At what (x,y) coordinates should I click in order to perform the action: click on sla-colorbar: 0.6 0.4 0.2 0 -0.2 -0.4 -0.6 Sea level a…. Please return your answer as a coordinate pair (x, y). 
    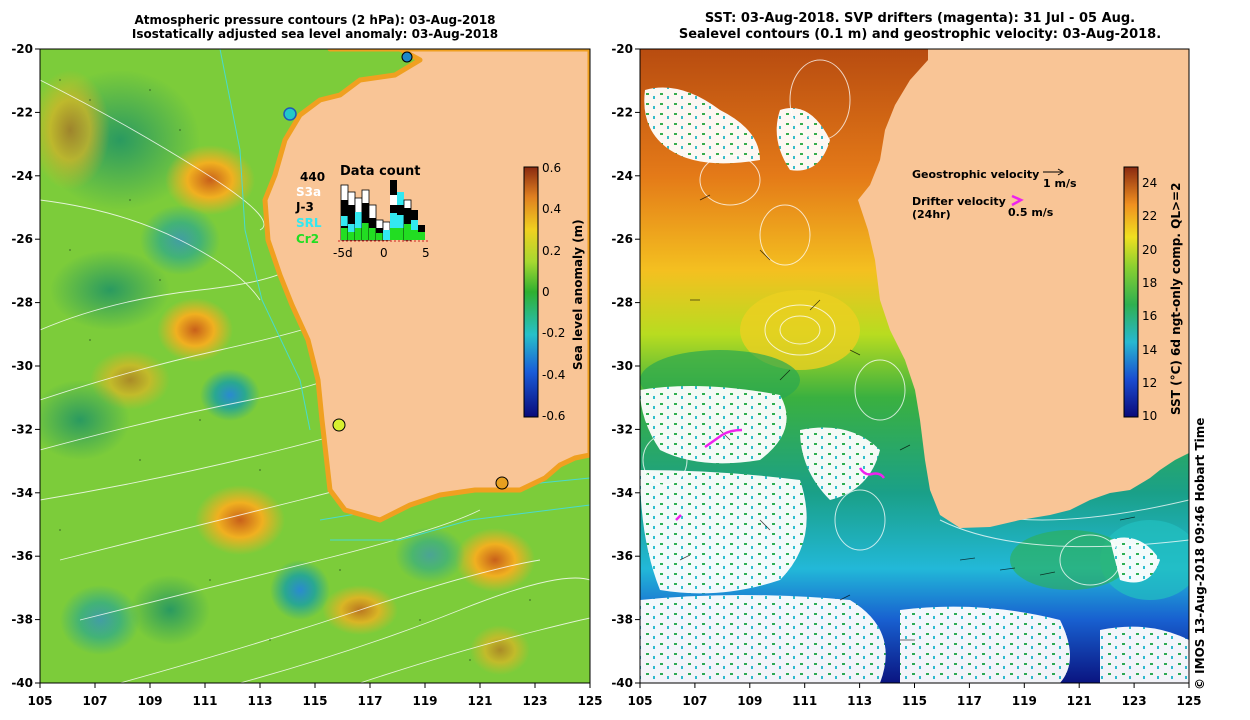
    Looking at the image, I should click on (554, 292).